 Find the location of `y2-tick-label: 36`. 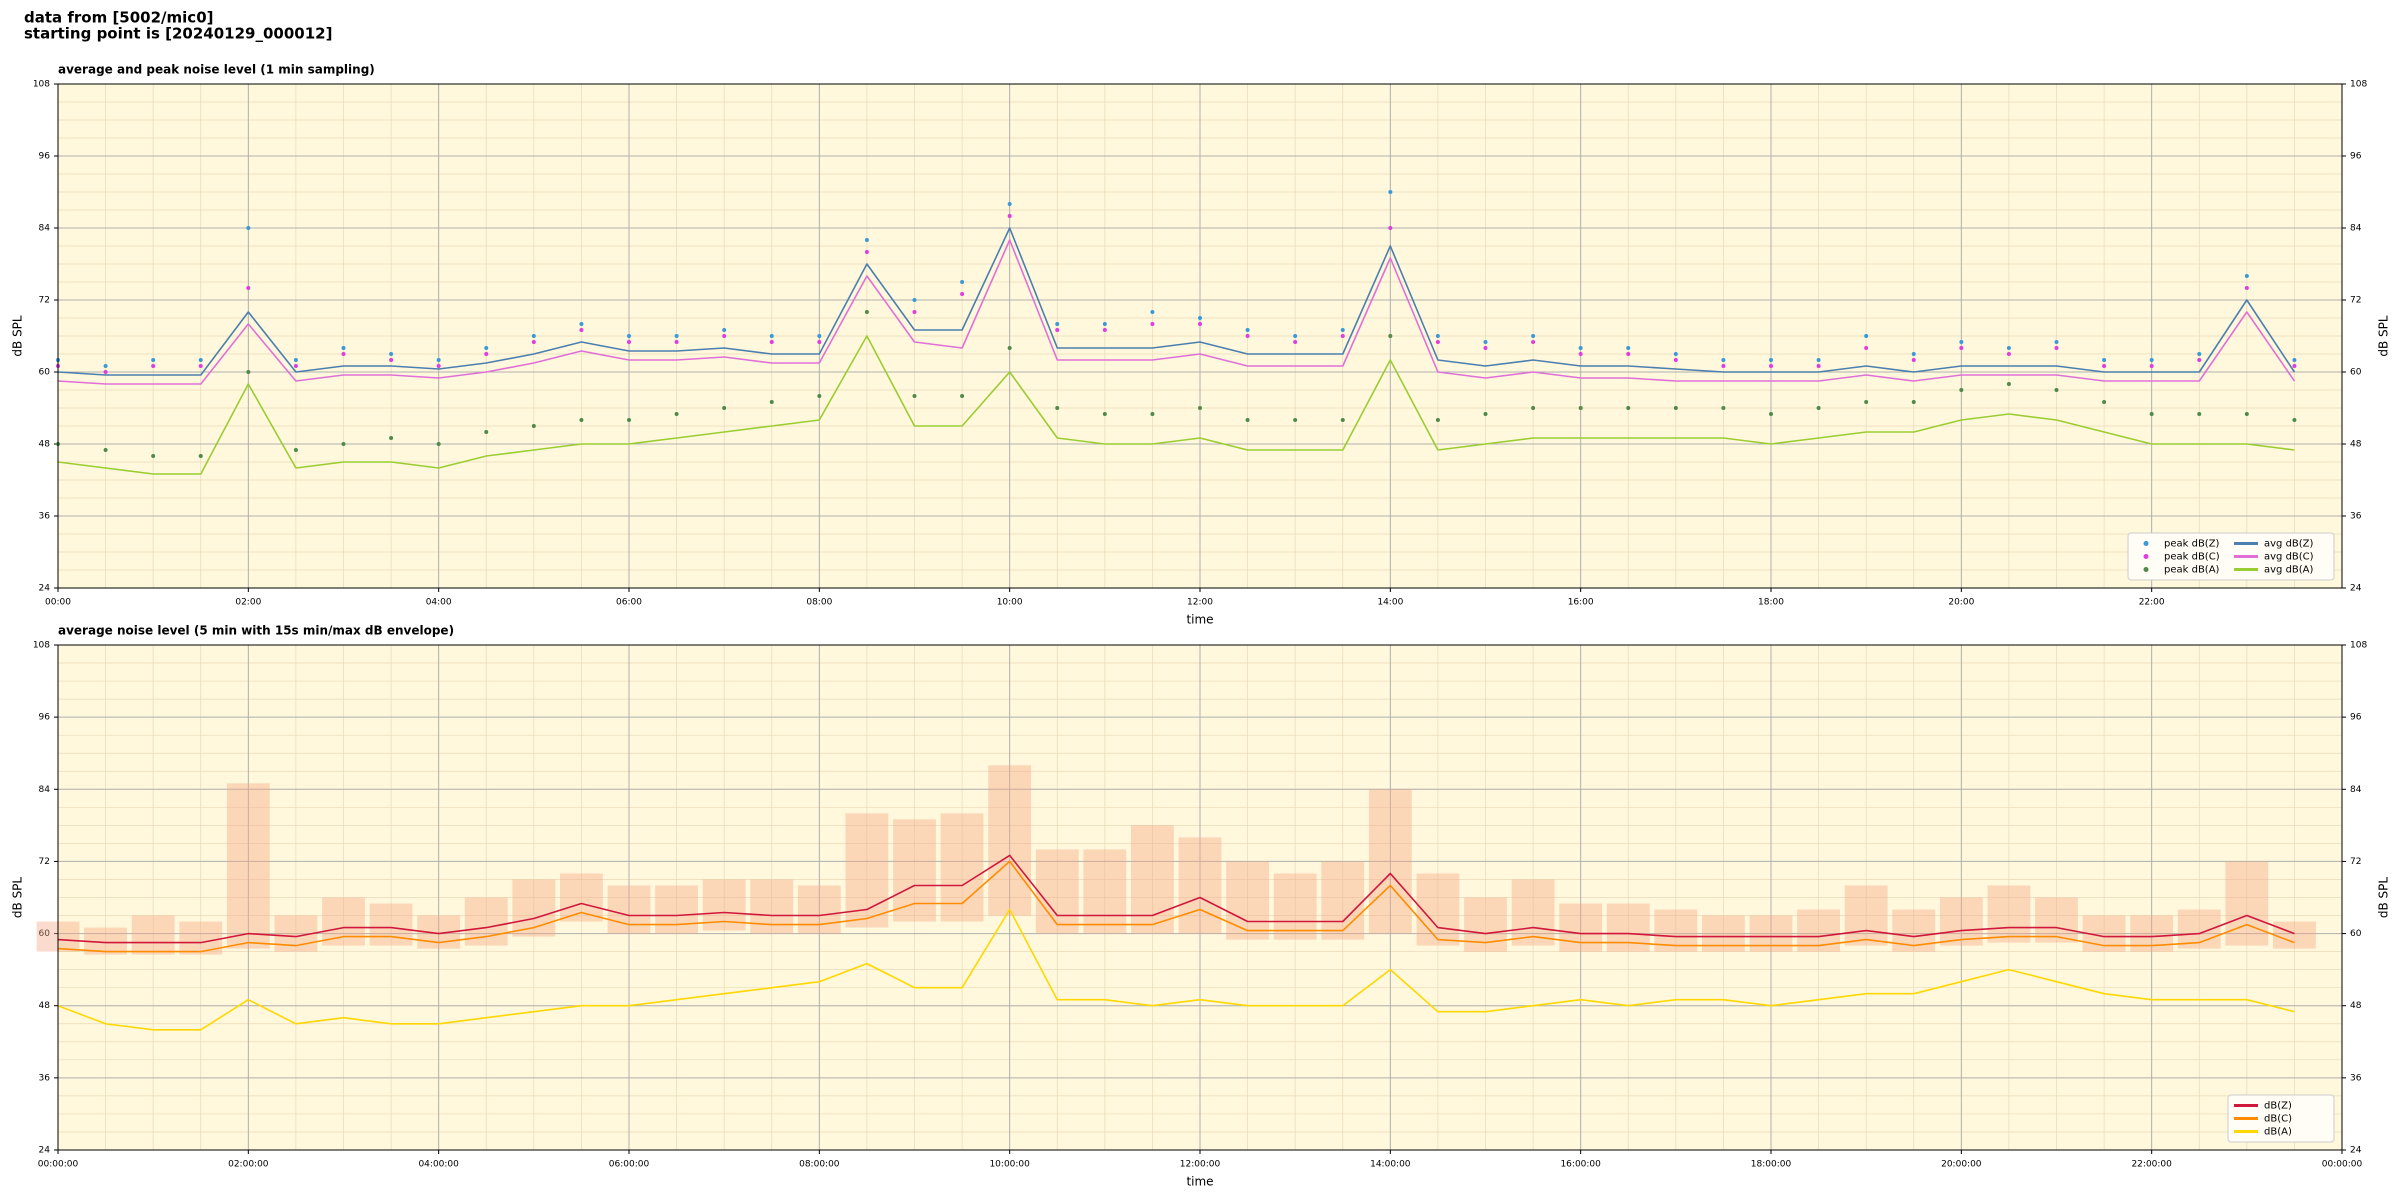

y2-tick-label: 36 is located at coordinates (2356, 517).